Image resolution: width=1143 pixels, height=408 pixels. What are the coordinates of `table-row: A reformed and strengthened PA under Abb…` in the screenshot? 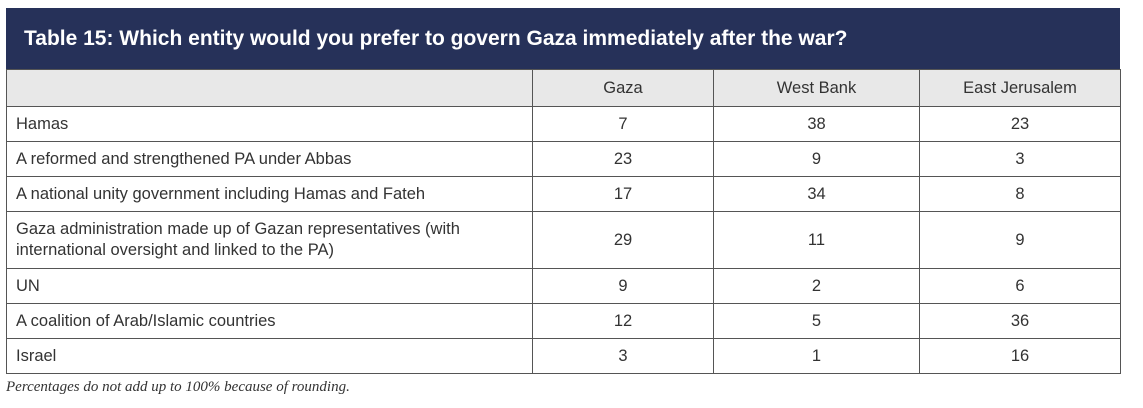 It's located at (563, 159).